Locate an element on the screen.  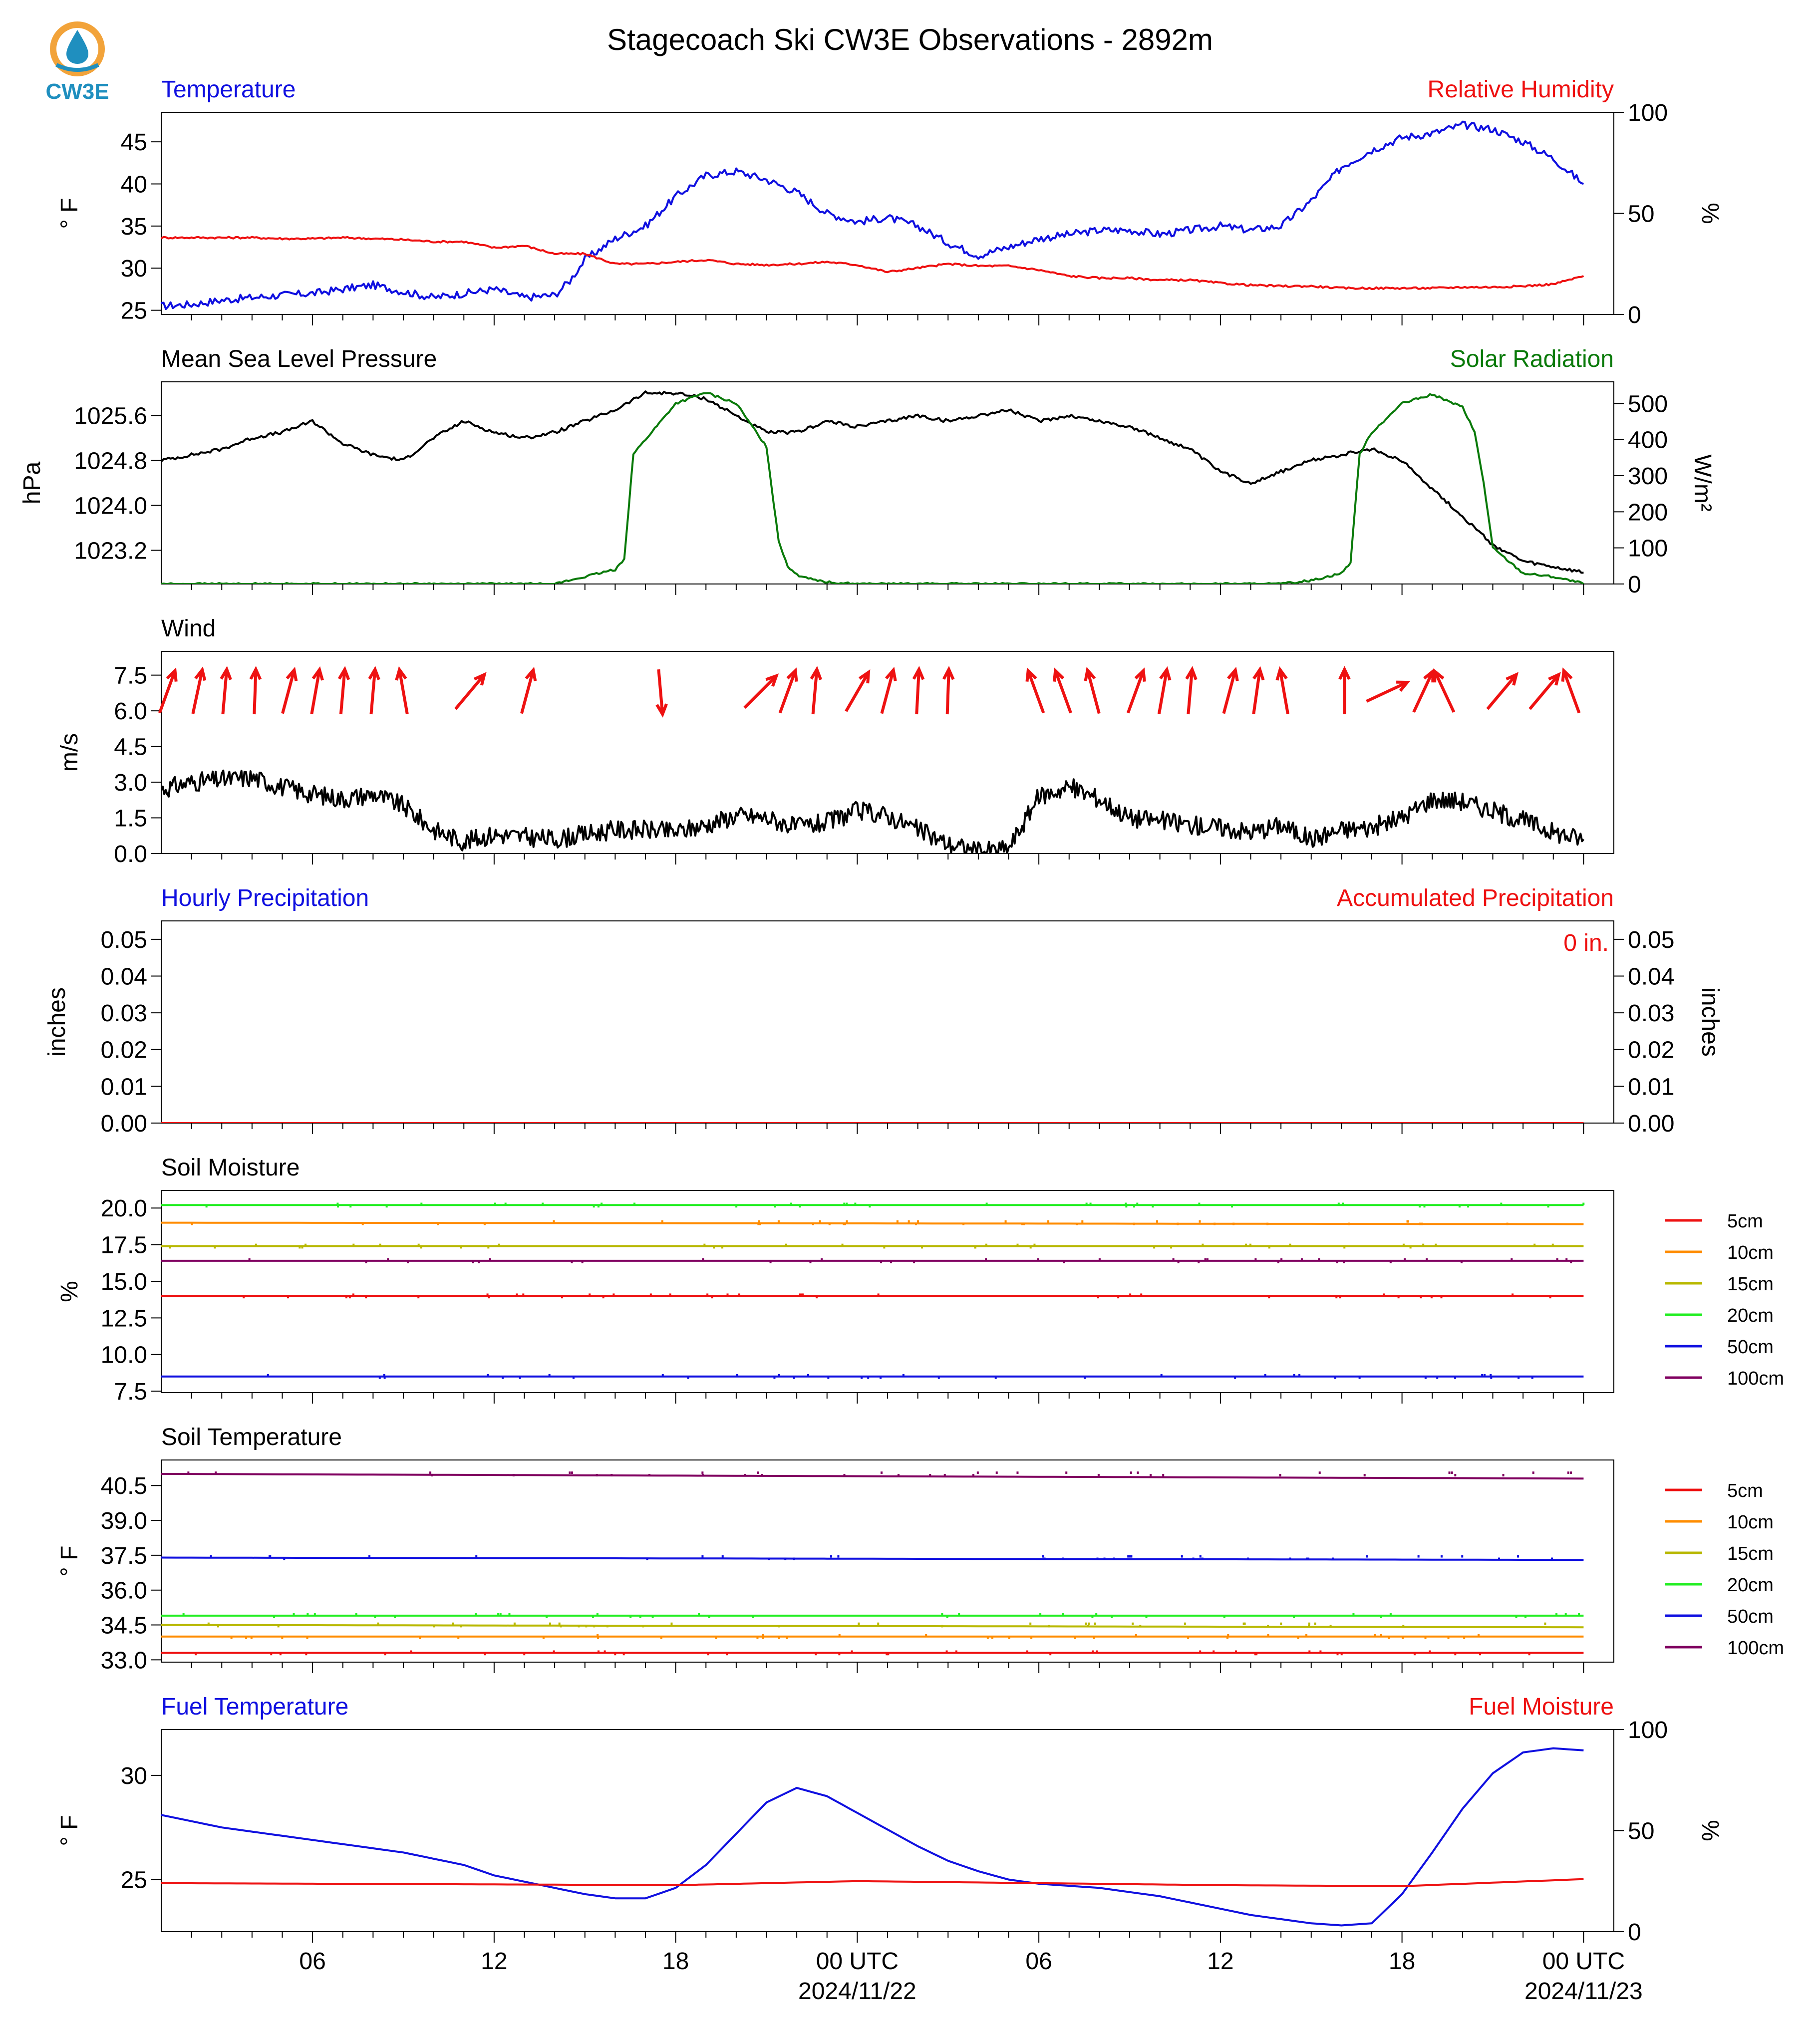
series-line-100cm is located at coordinates (872, 1476).